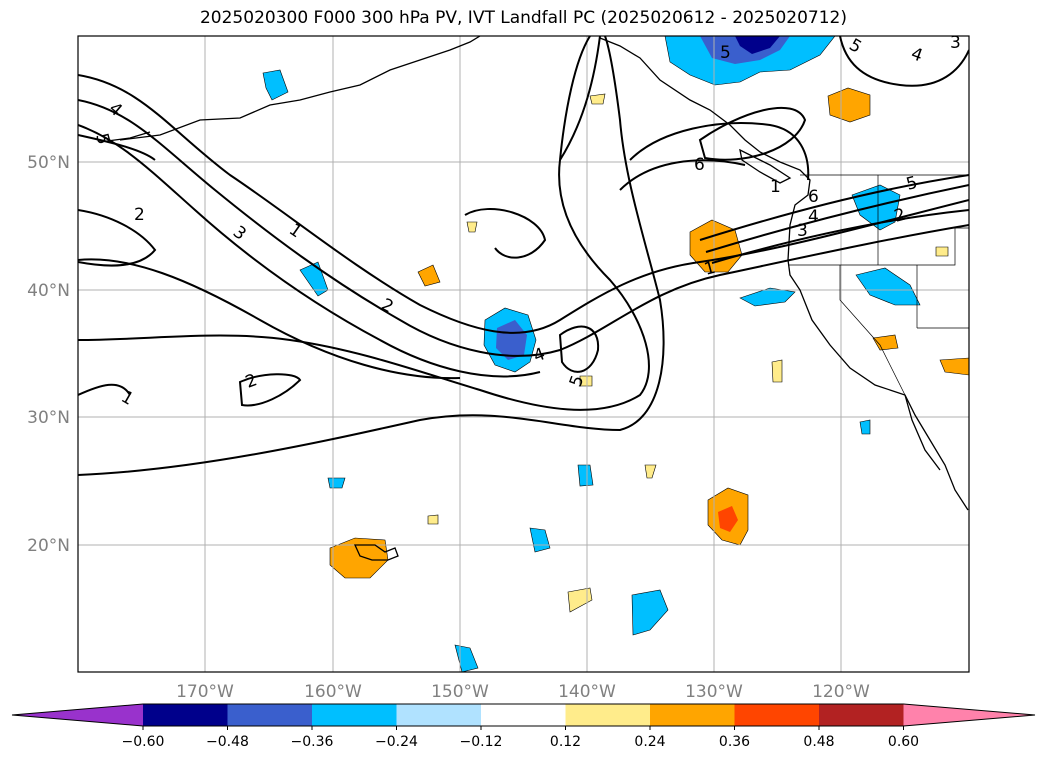 Image resolution: width=1047 pixels, height=765 pixels. I want to click on colorbar-tick-label: 0.24, so click(649, 742).